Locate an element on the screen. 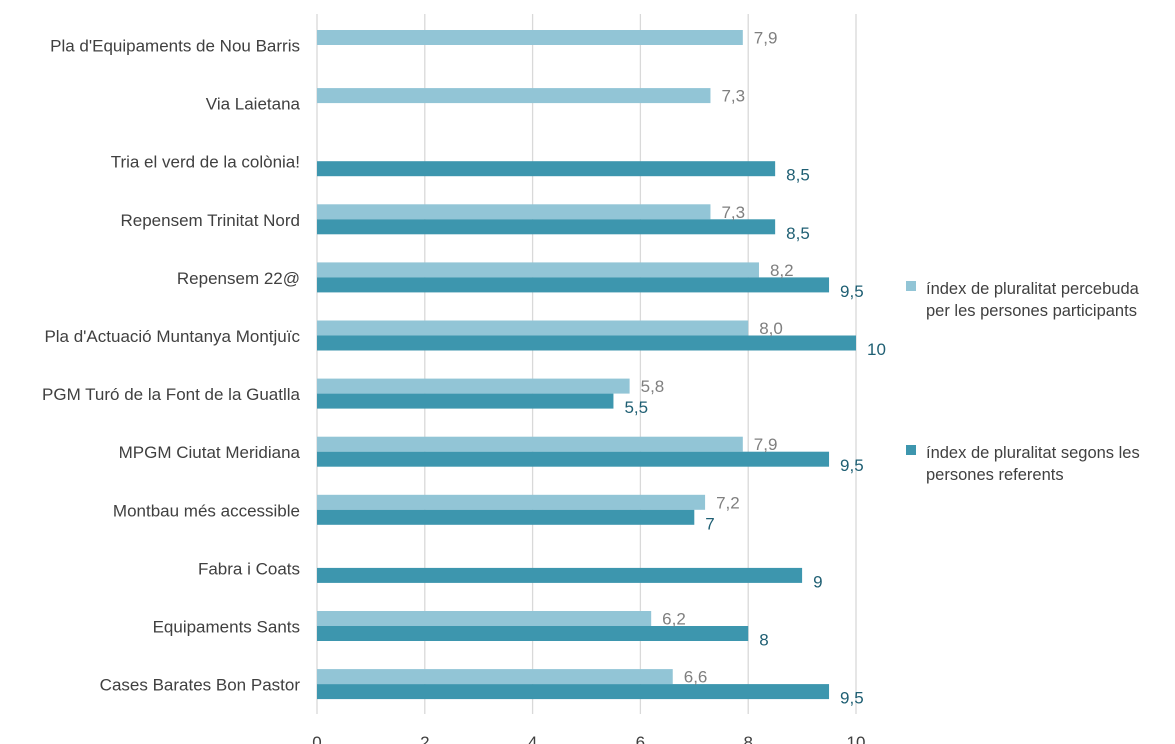 Image resolution: width=1175 pixels, height=744 pixels. category-label: Repensem Trinitat Nord is located at coordinates (210, 220).